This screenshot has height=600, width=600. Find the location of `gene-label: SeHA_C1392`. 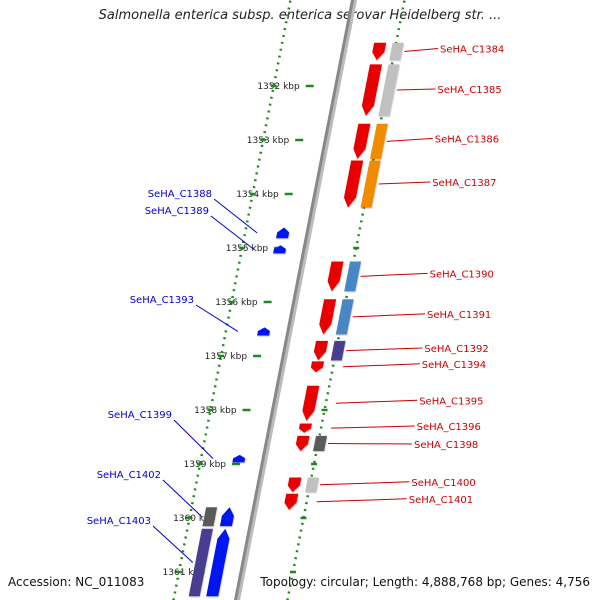

gene-label: SeHA_C1392 is located at coordinates (456, 349).